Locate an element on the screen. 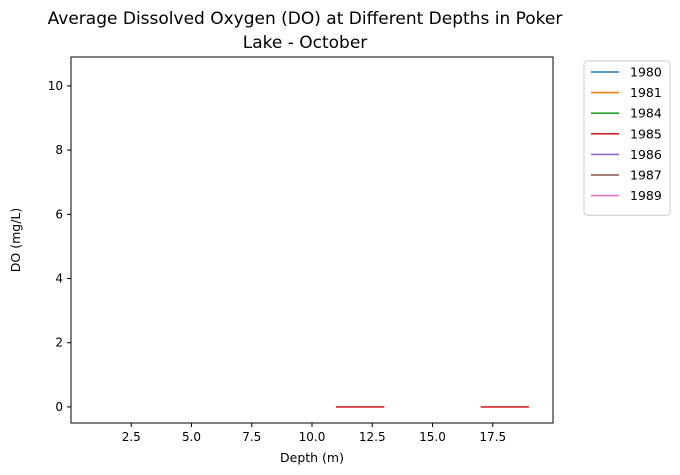 This screenshot has width=680, height=475. x-tick-label: 10.0 is located at coordinates (312, 437).